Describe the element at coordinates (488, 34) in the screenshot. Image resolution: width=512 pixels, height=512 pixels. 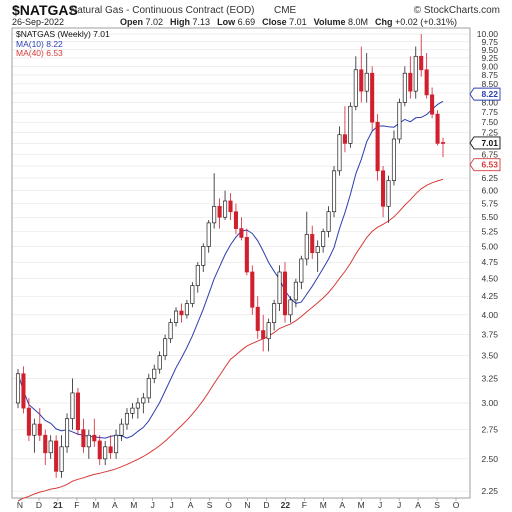
I see `y-tick-label: 10.00` at that location.